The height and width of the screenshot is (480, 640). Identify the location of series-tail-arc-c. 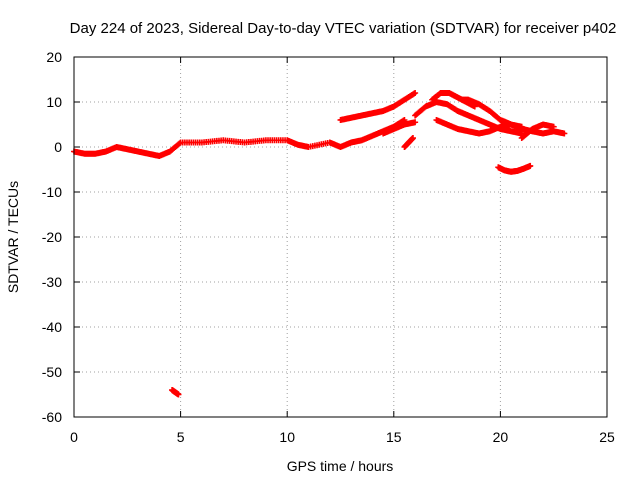
(532, 127).